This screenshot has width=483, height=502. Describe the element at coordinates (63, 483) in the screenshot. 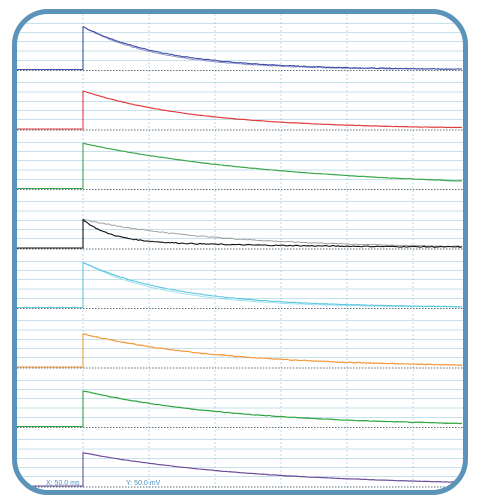

I see `x-scale-label: X: 50.0 ms` at that location.